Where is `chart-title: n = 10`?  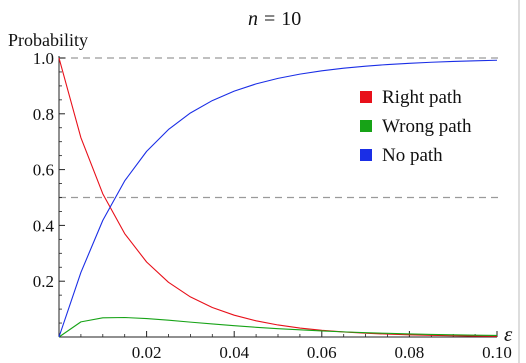
chart-title: n = 10 is located at coordinates (274, 19).